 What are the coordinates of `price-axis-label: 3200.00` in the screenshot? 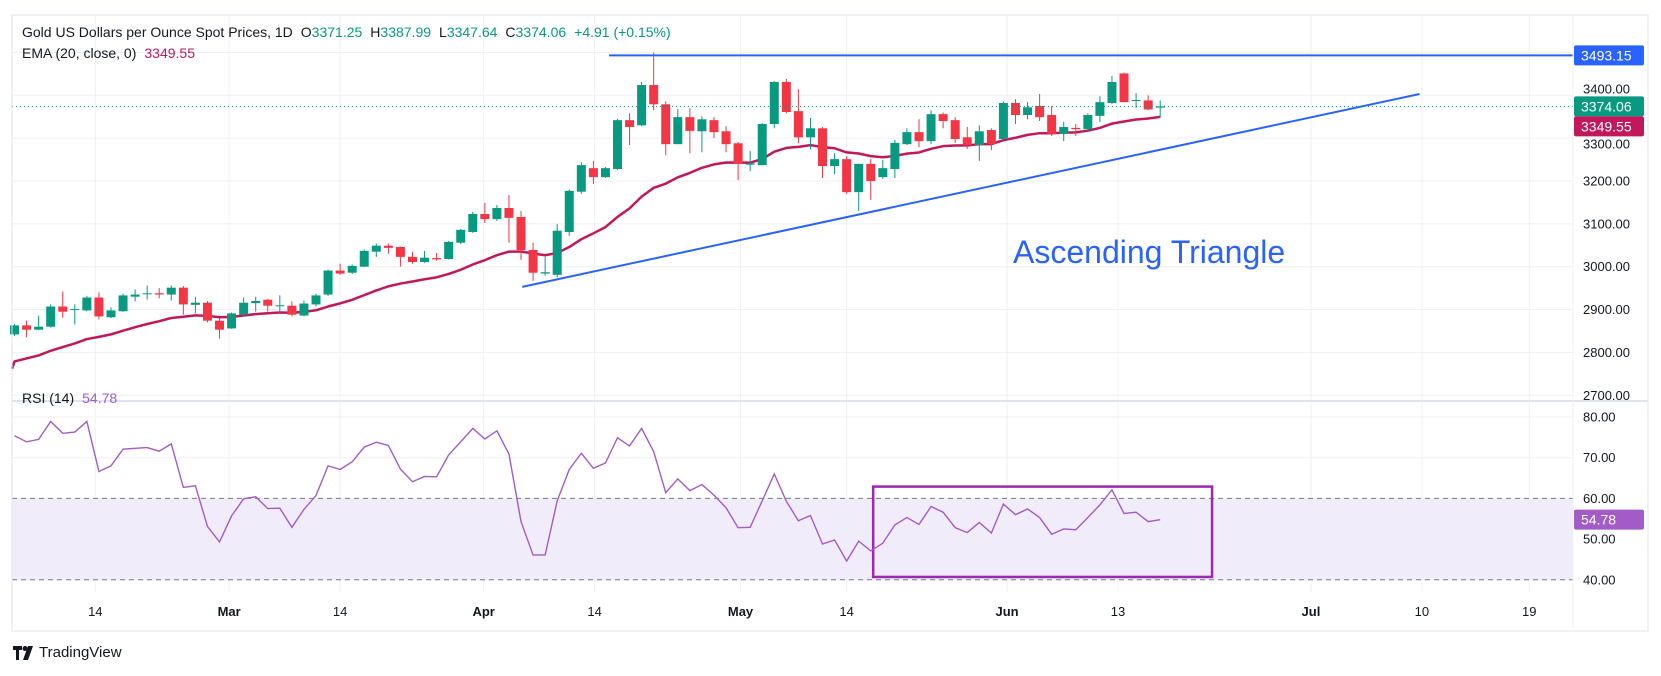 It's located at (1606, 181).